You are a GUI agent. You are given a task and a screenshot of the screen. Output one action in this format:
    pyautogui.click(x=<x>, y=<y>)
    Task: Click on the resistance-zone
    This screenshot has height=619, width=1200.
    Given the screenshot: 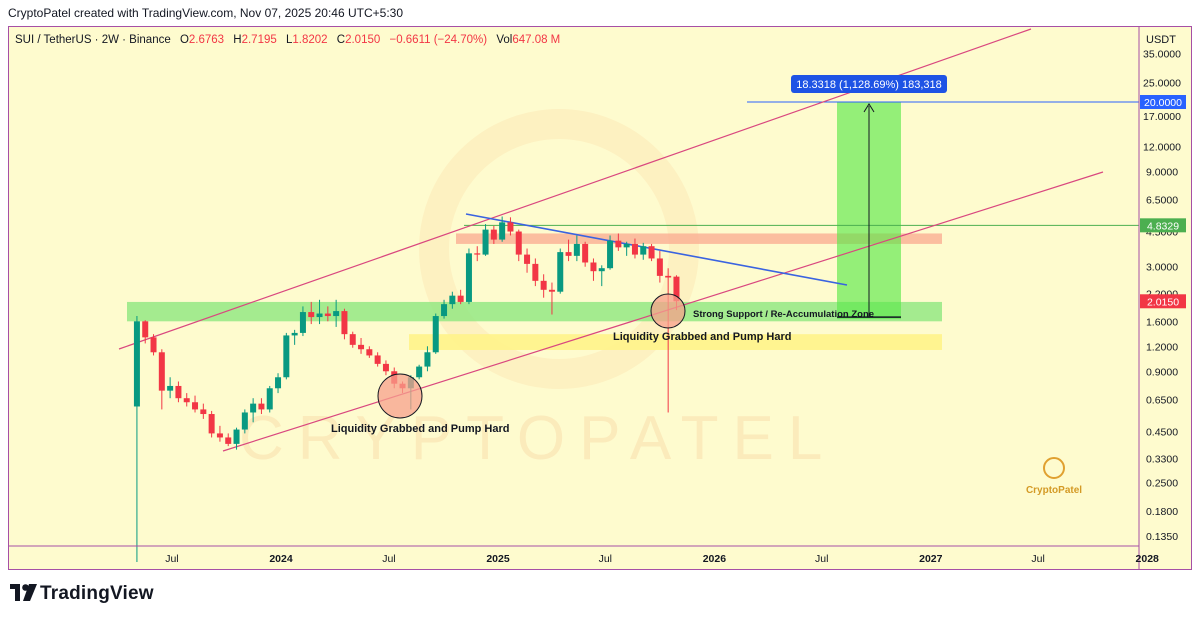 What is the action you would take?
    pyautogui.click(x=699, y=238)
    